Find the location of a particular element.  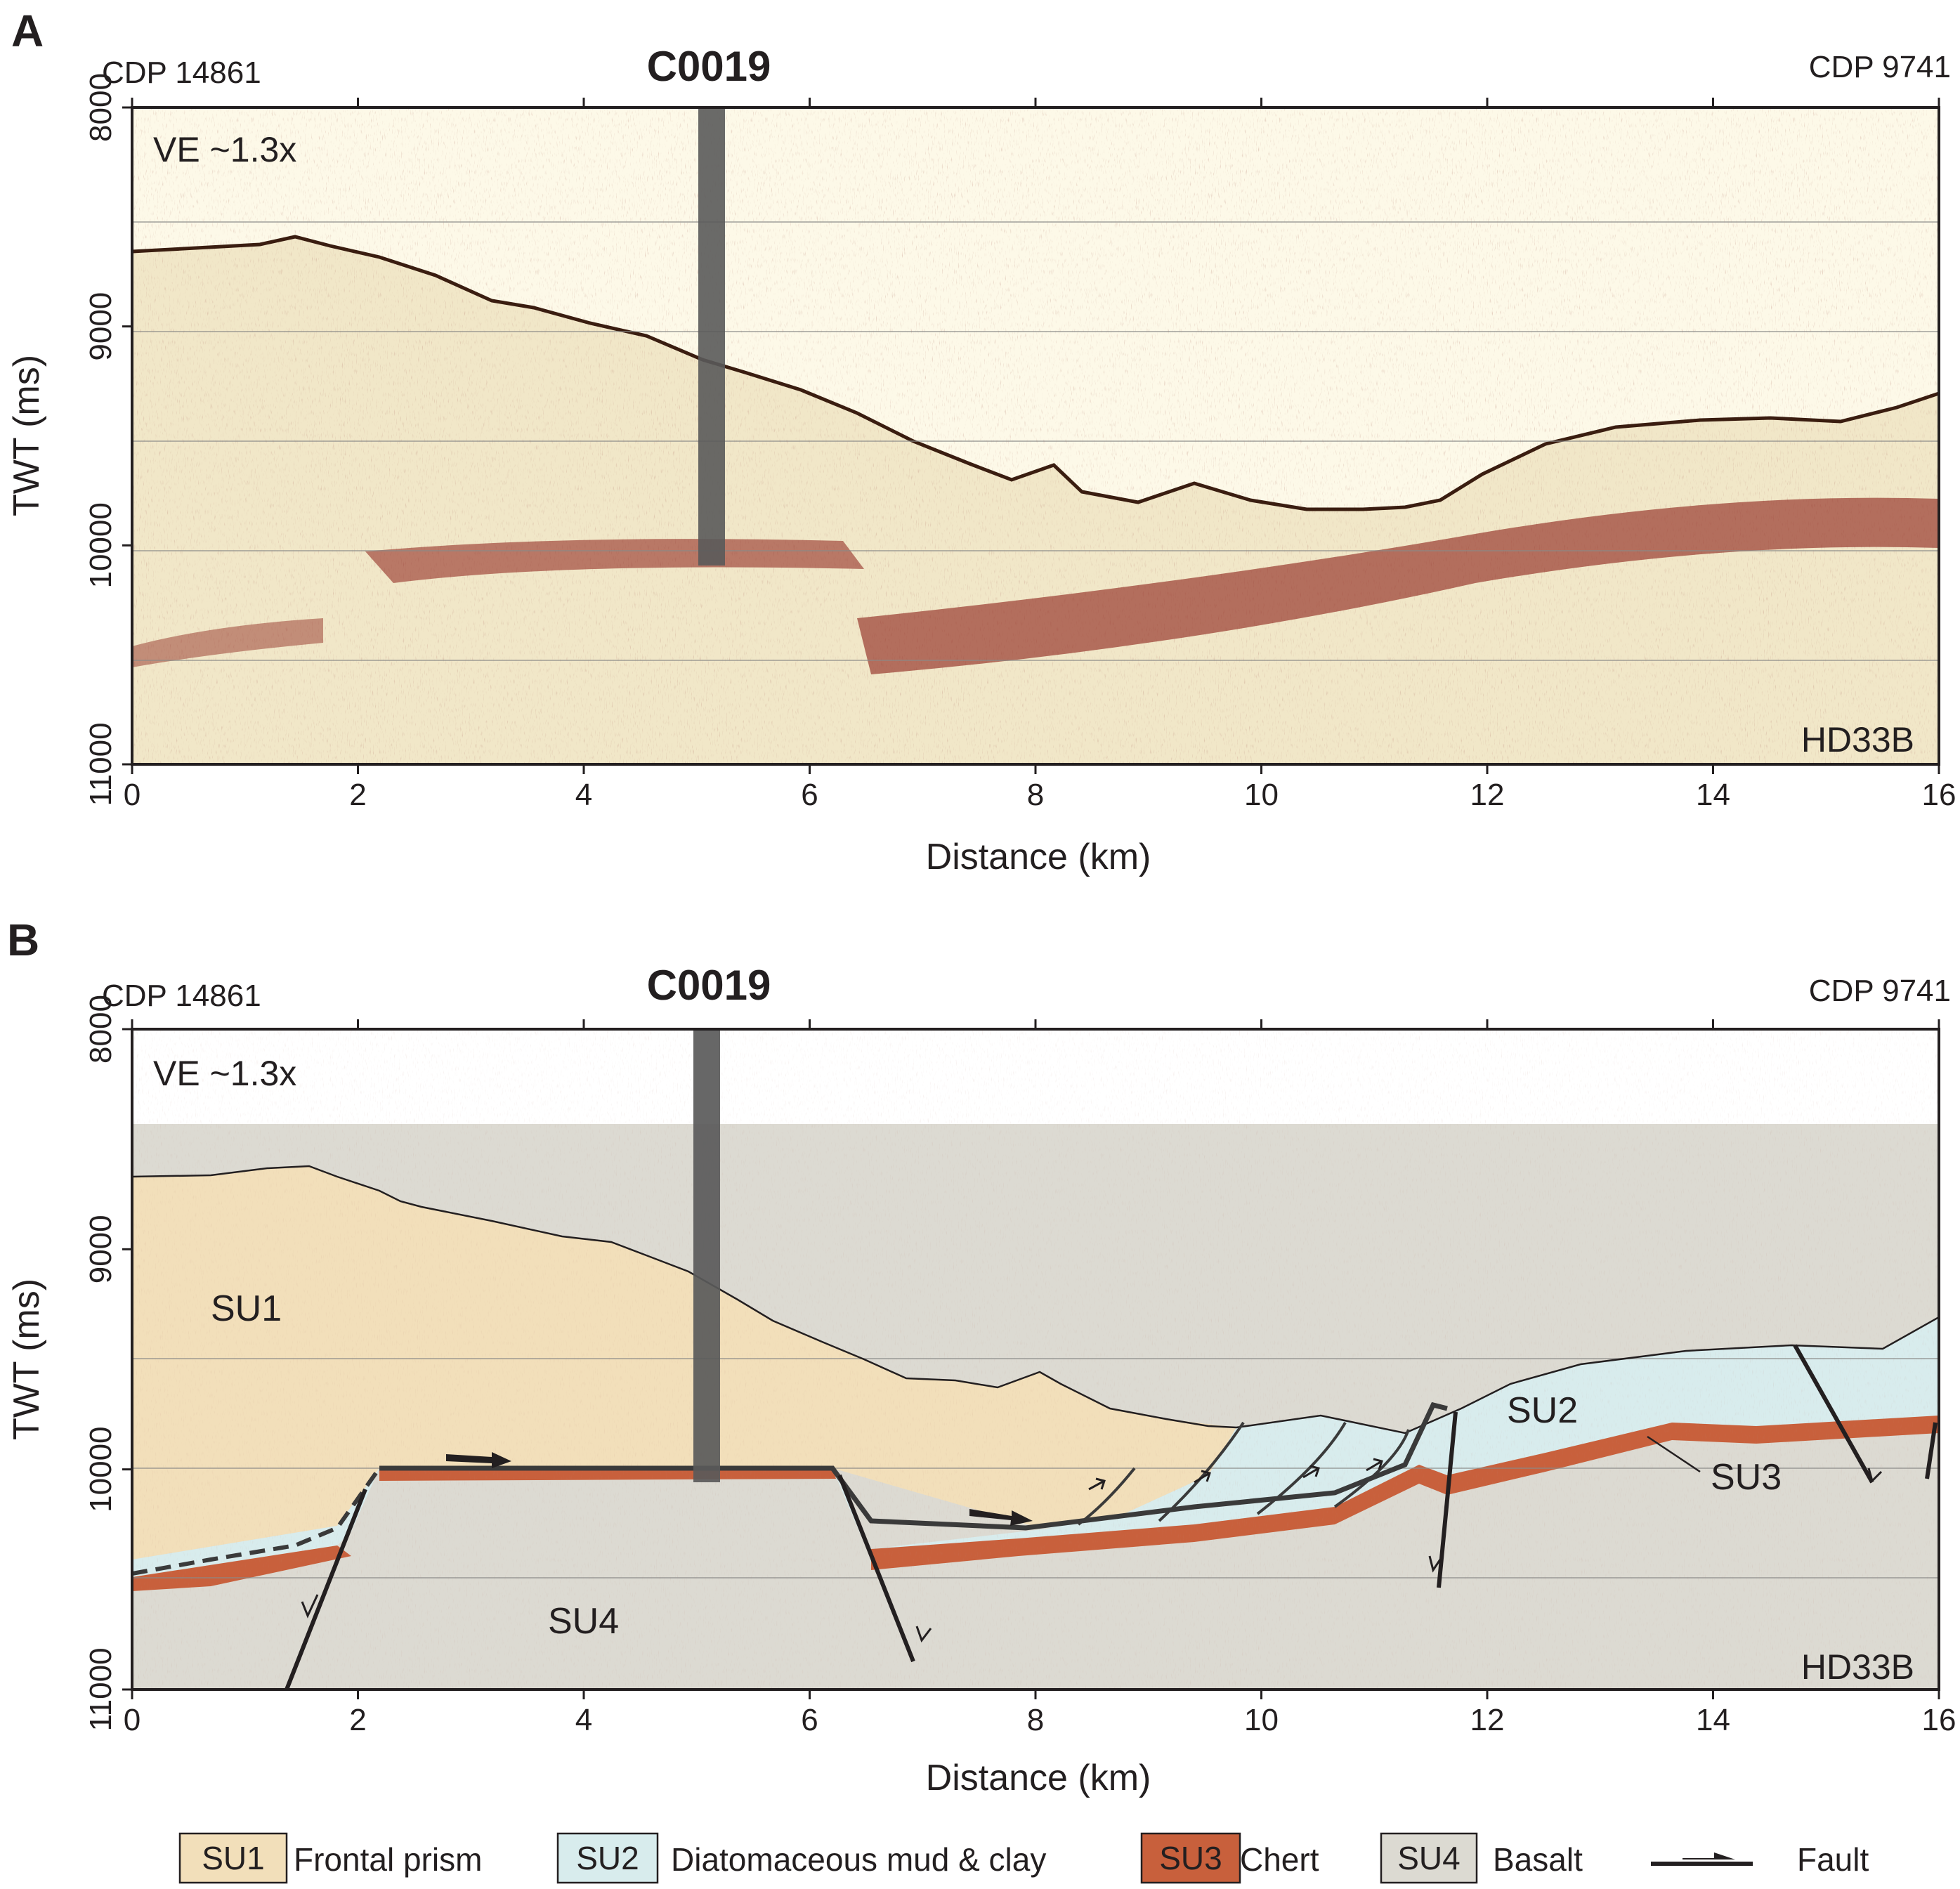

legend-item-su1: SU1 Frontal prism is located at coordinates (330, 1858).